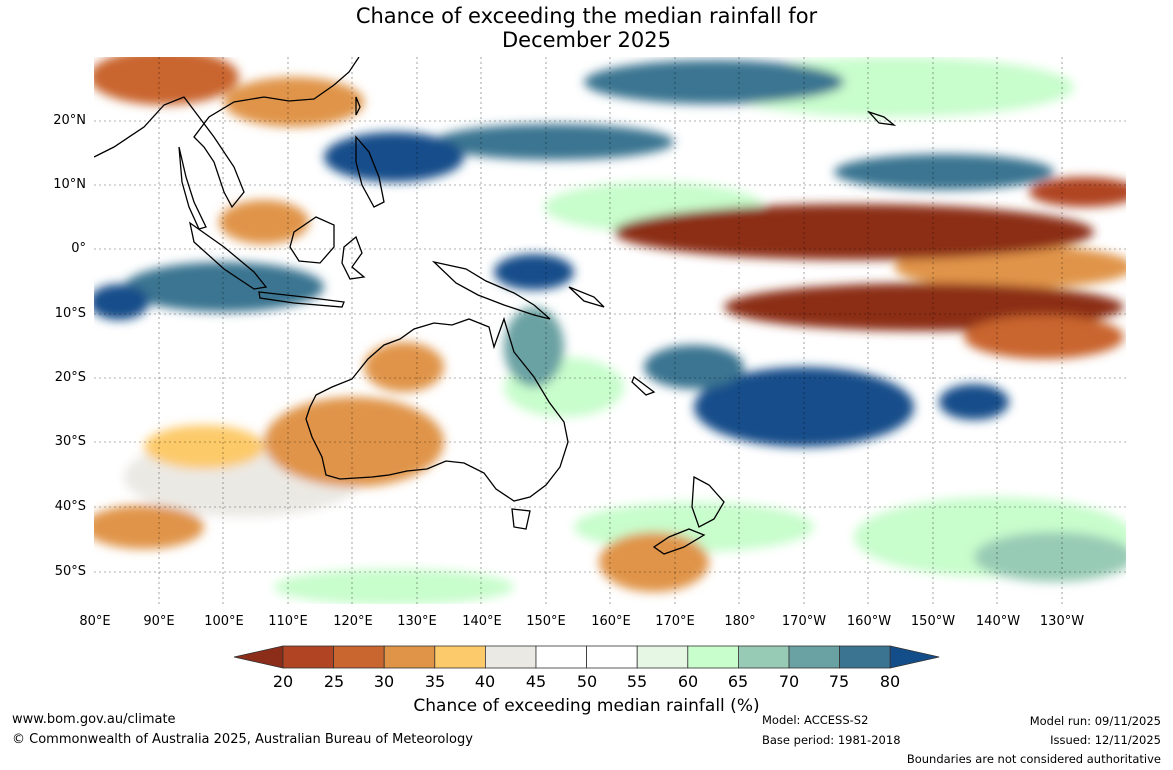 This screenshot has height=770, width=1173. What do you see at coordinates (70, 377) in the screenshot?
I see `lat-label: 20°S` at bounding box center [70, 377].